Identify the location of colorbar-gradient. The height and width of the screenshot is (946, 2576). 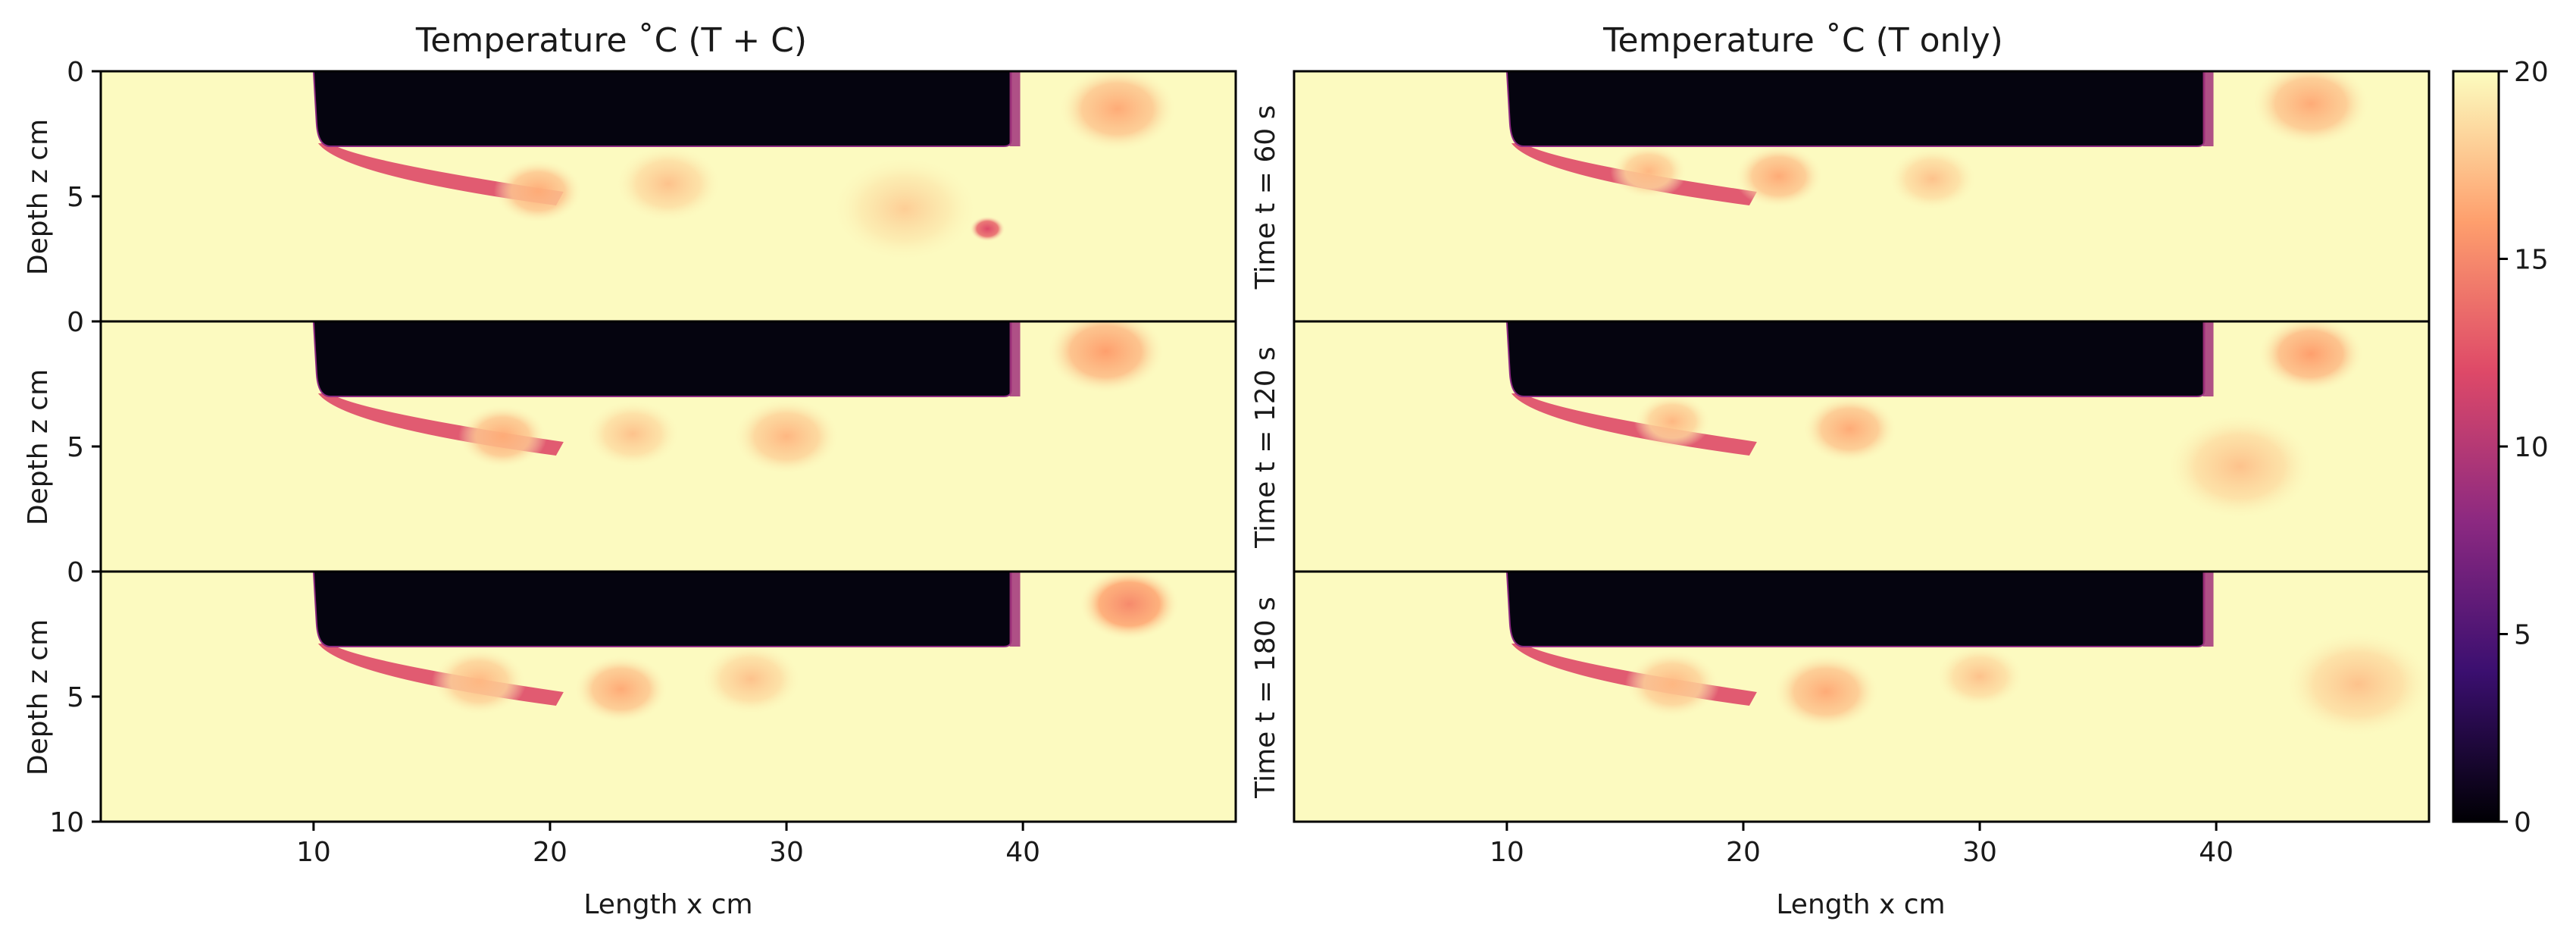
(2476, 446).